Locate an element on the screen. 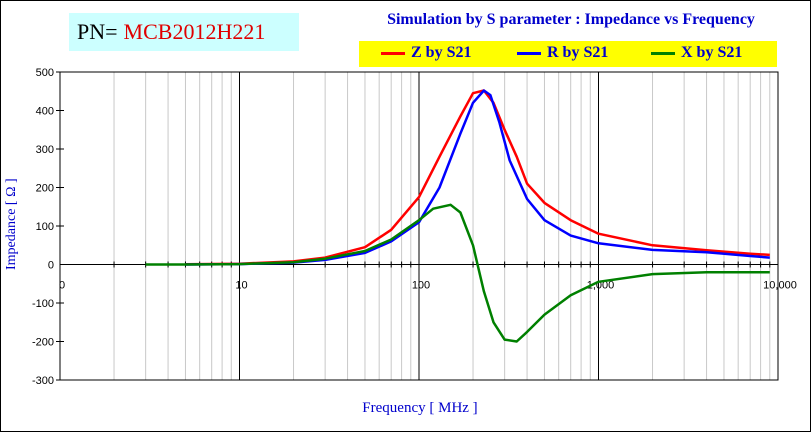 The image size is (811, 432). part-number-box: PN= MCB2012H221 is located at coordinates (184, 32).